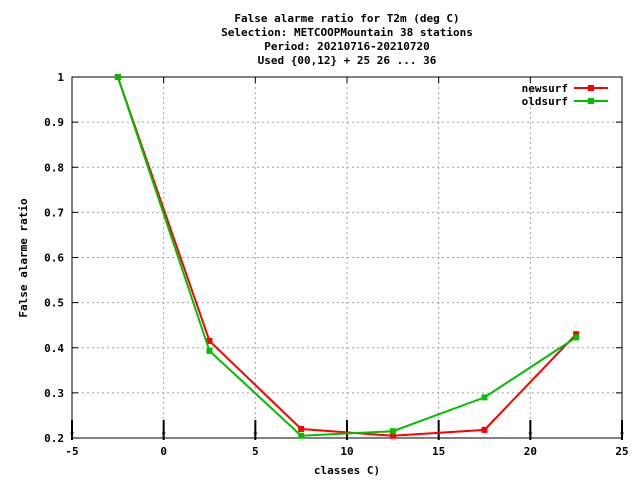 This screenshot has width=640, height=480. Describe the element at coordinates (54, 348) in the screenshot. I see `y-tick-label: 0.4` at that location.